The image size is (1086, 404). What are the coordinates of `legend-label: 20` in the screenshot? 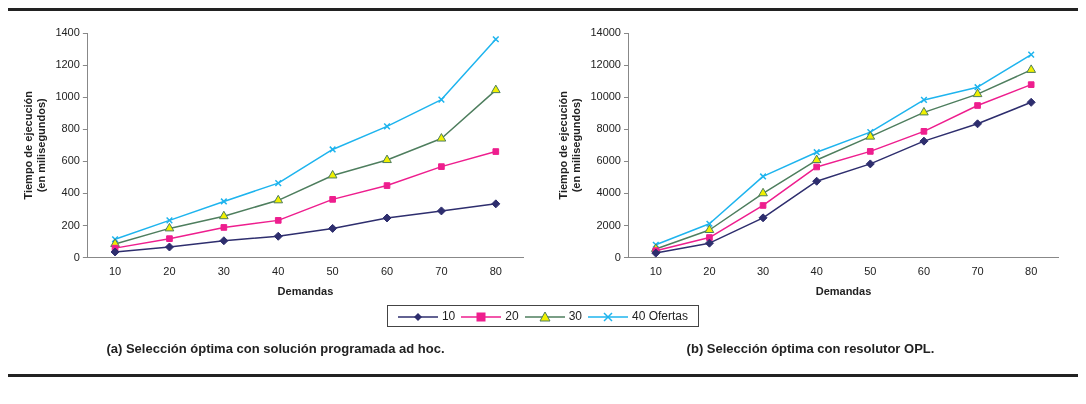 It's located at (511, 316).